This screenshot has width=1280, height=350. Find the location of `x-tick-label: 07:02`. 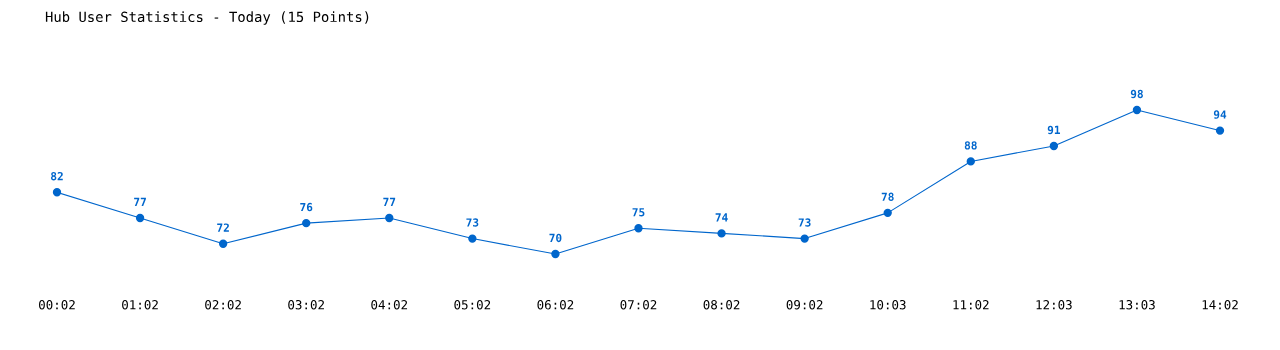

x-tick-label: 07:02 is located at coordinates (638, 305).